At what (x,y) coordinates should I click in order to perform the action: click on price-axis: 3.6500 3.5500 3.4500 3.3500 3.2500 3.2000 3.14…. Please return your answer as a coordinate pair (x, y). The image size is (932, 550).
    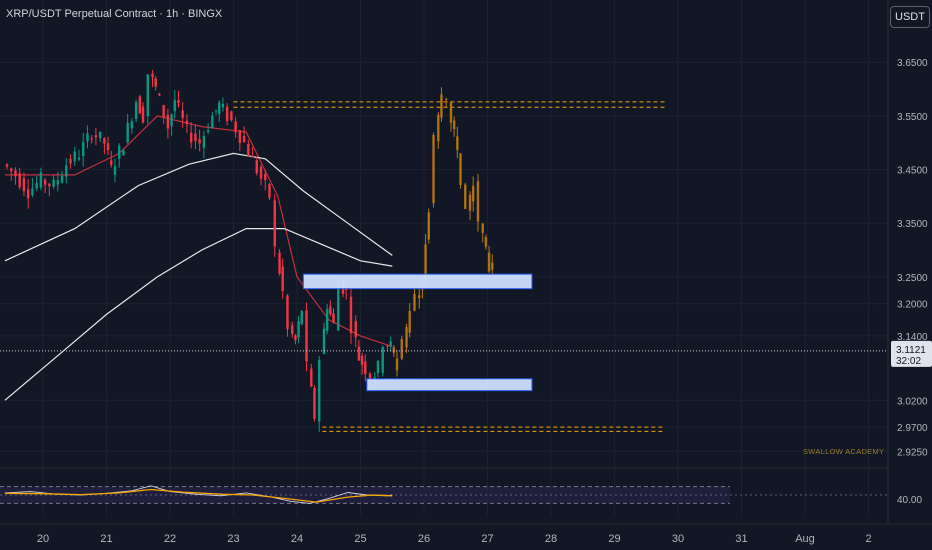
    Looking at the image, I should click on (907, 262).